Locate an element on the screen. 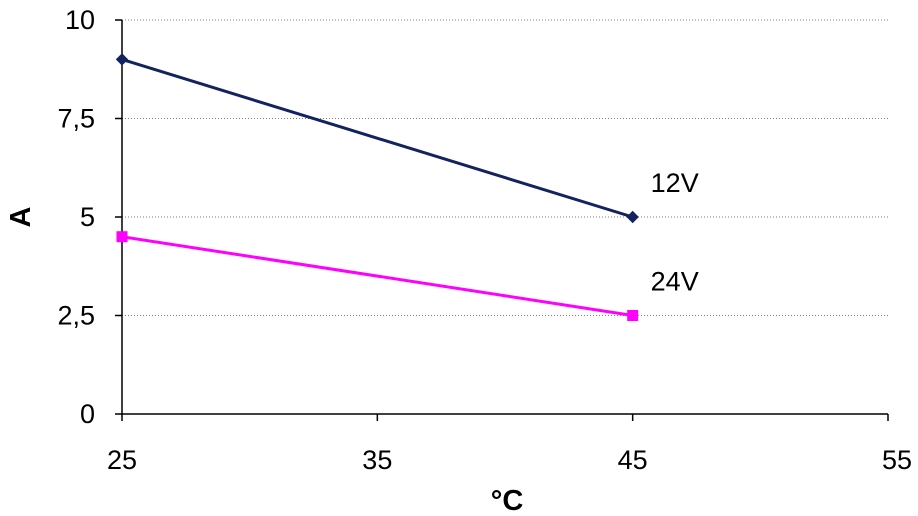 The image size is (918, 516). series-label-24V: 24V is located at coordinates (675, 282).